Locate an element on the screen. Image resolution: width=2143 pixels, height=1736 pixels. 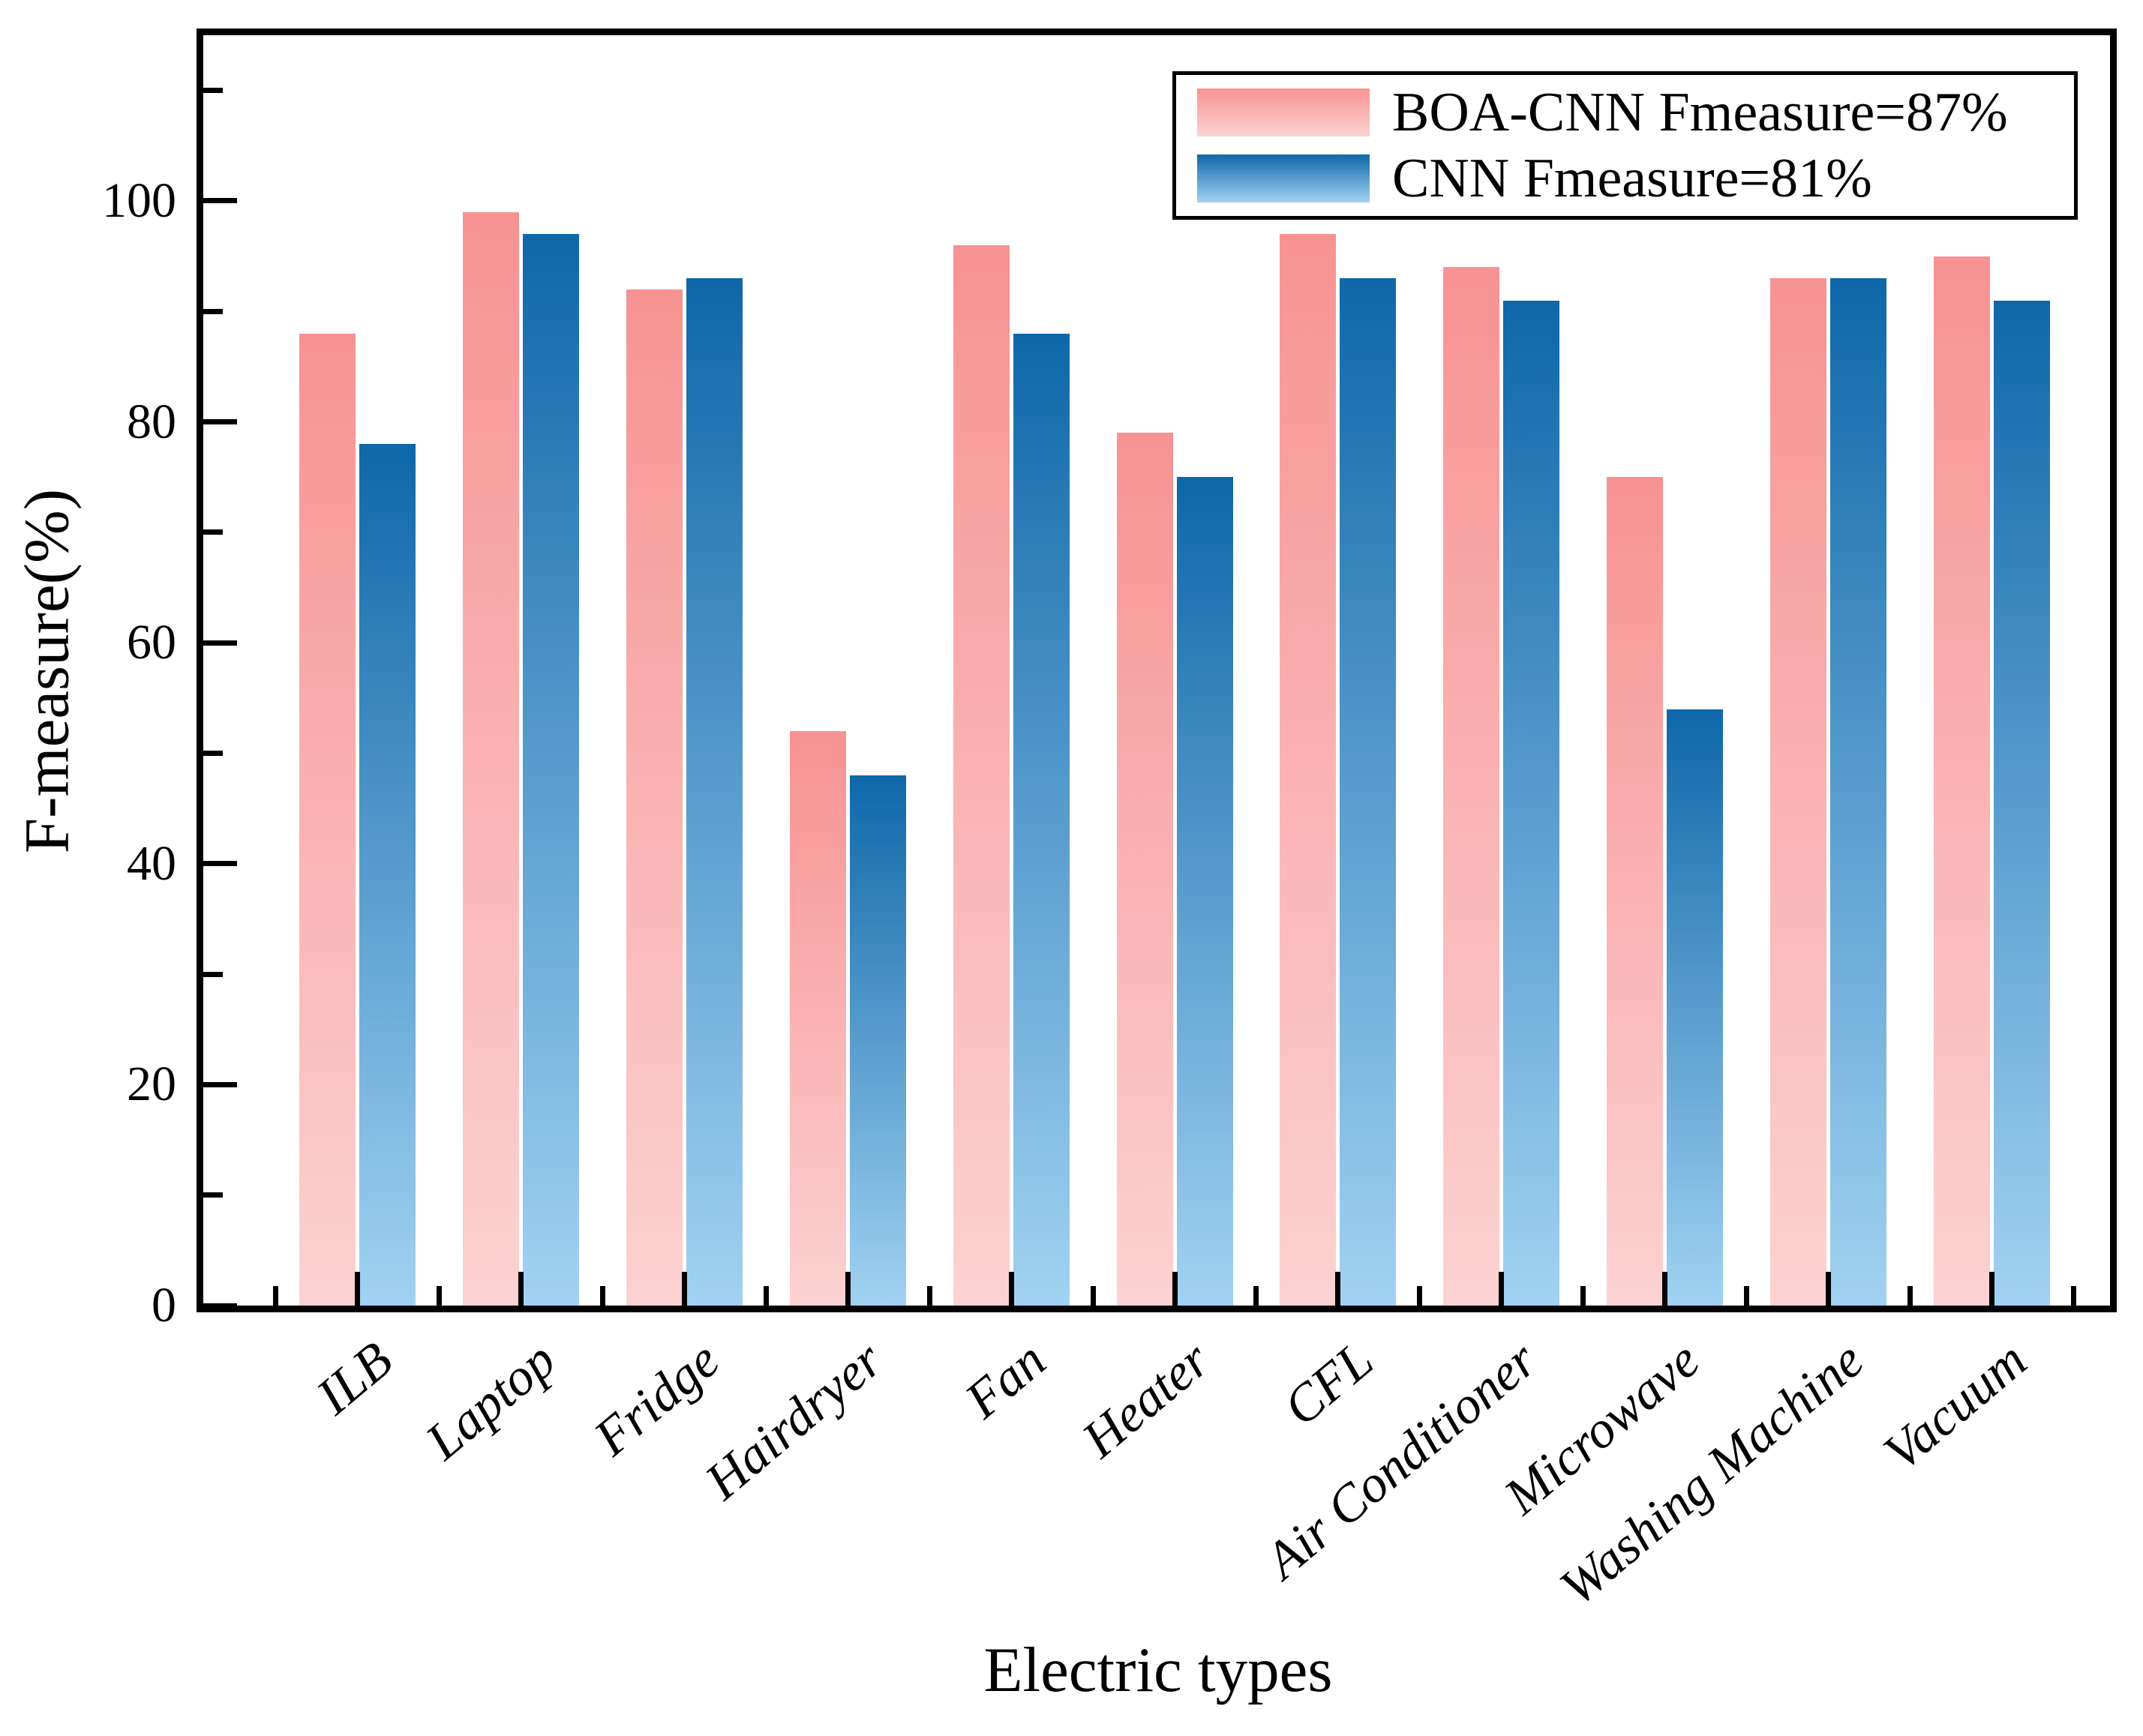
bar-boa-cnn-fan is located at coordinates (981, 775).